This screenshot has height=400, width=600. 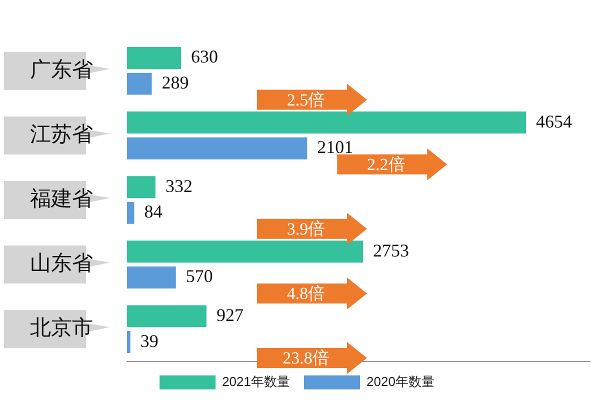 I want to click on annotation: 3.9倍, so click(x=306, y=228).